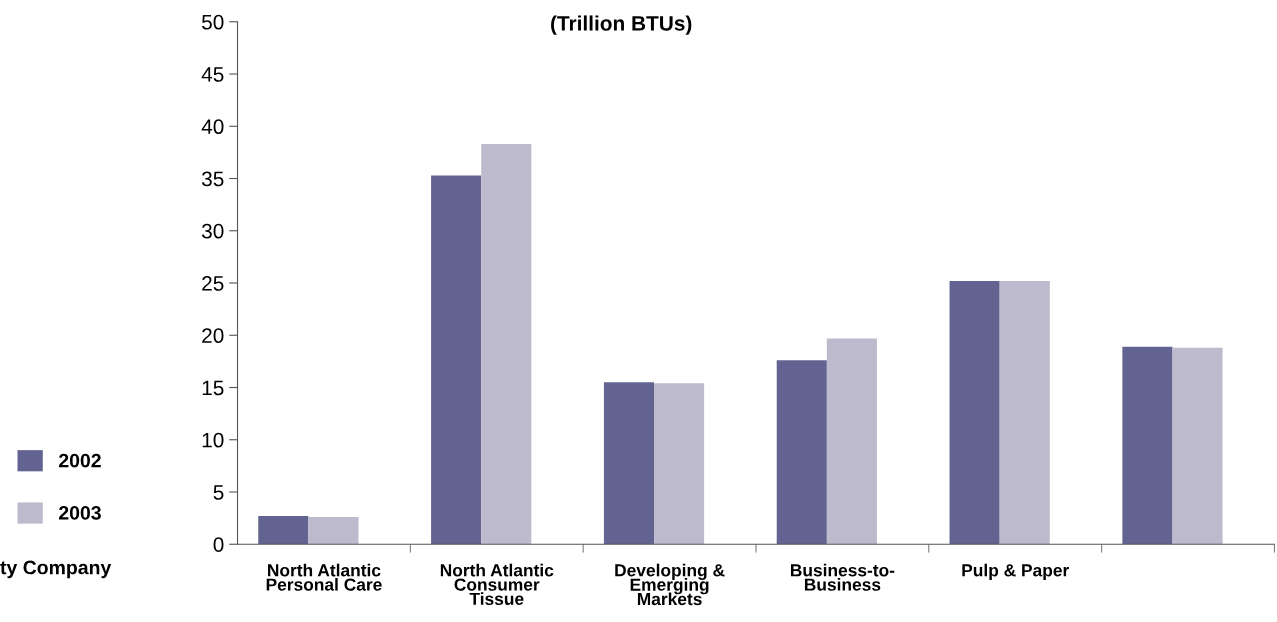 Image resolution: width=1277 pixels, height=622 pixels. I want to click on legend-label: 2002, so click(80, 460).